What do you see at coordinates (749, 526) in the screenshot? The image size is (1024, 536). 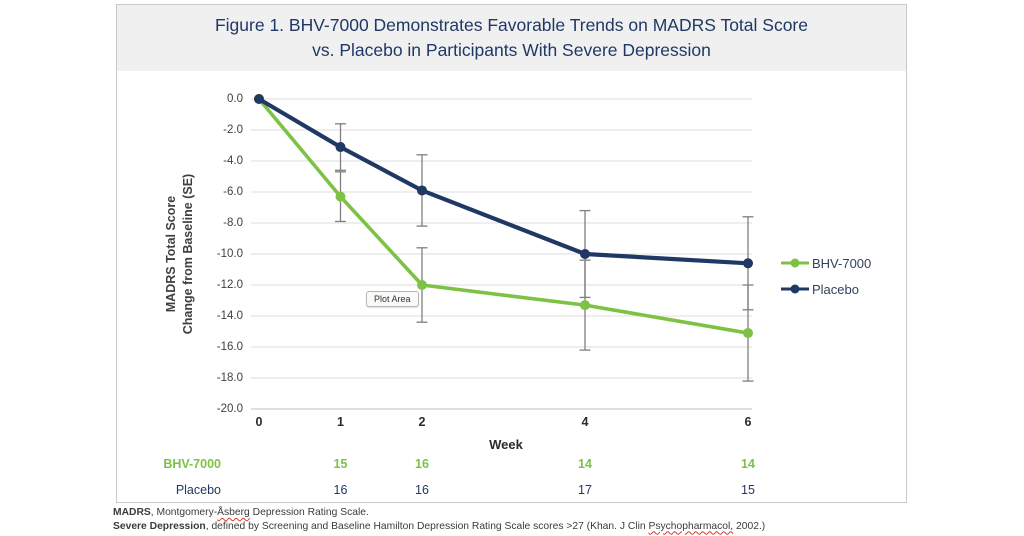 I see `footnote-text: 2002.)` at bounding box center [749, 526].